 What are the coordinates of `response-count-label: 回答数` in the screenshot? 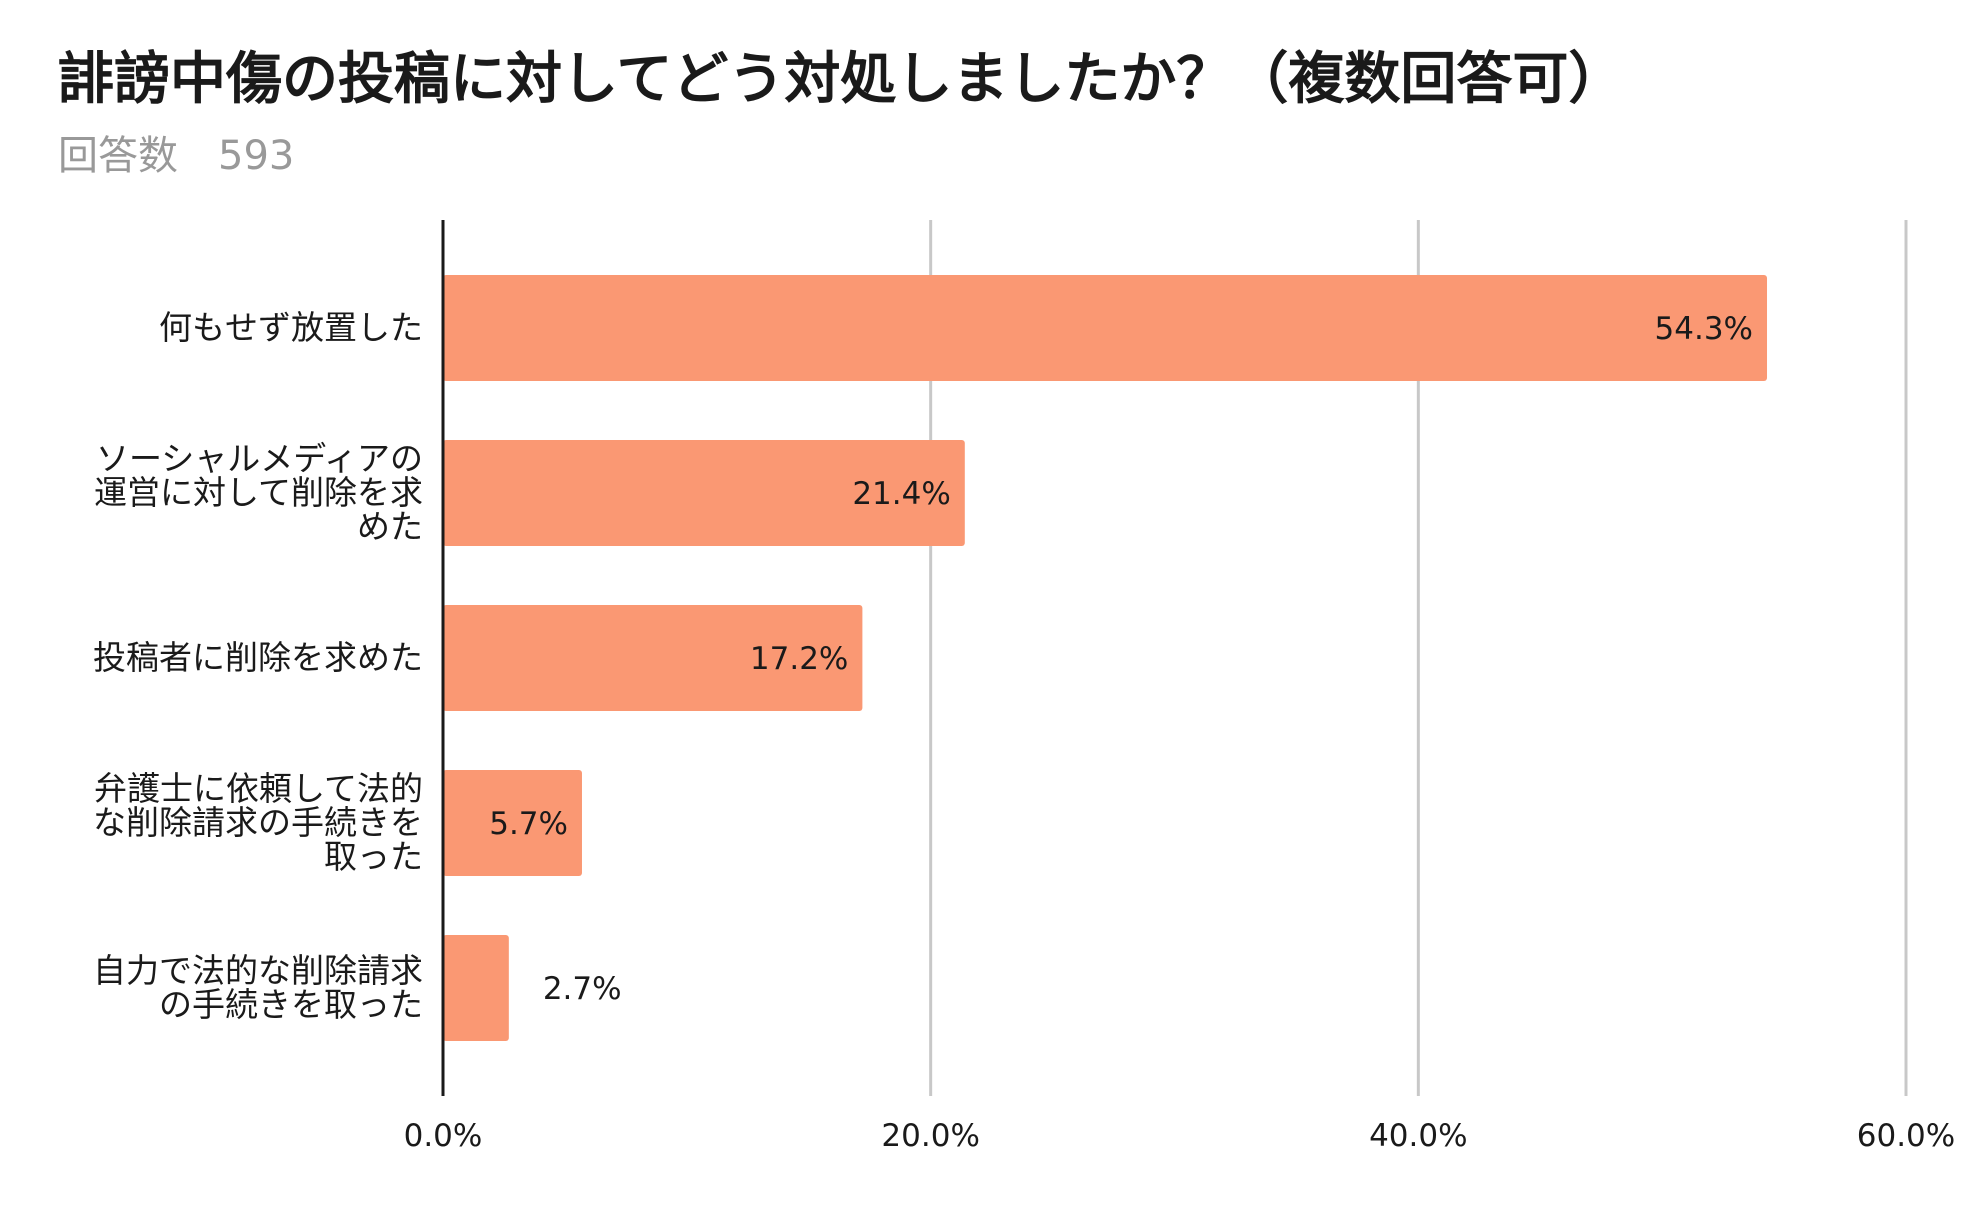 It's located at (118, 156).